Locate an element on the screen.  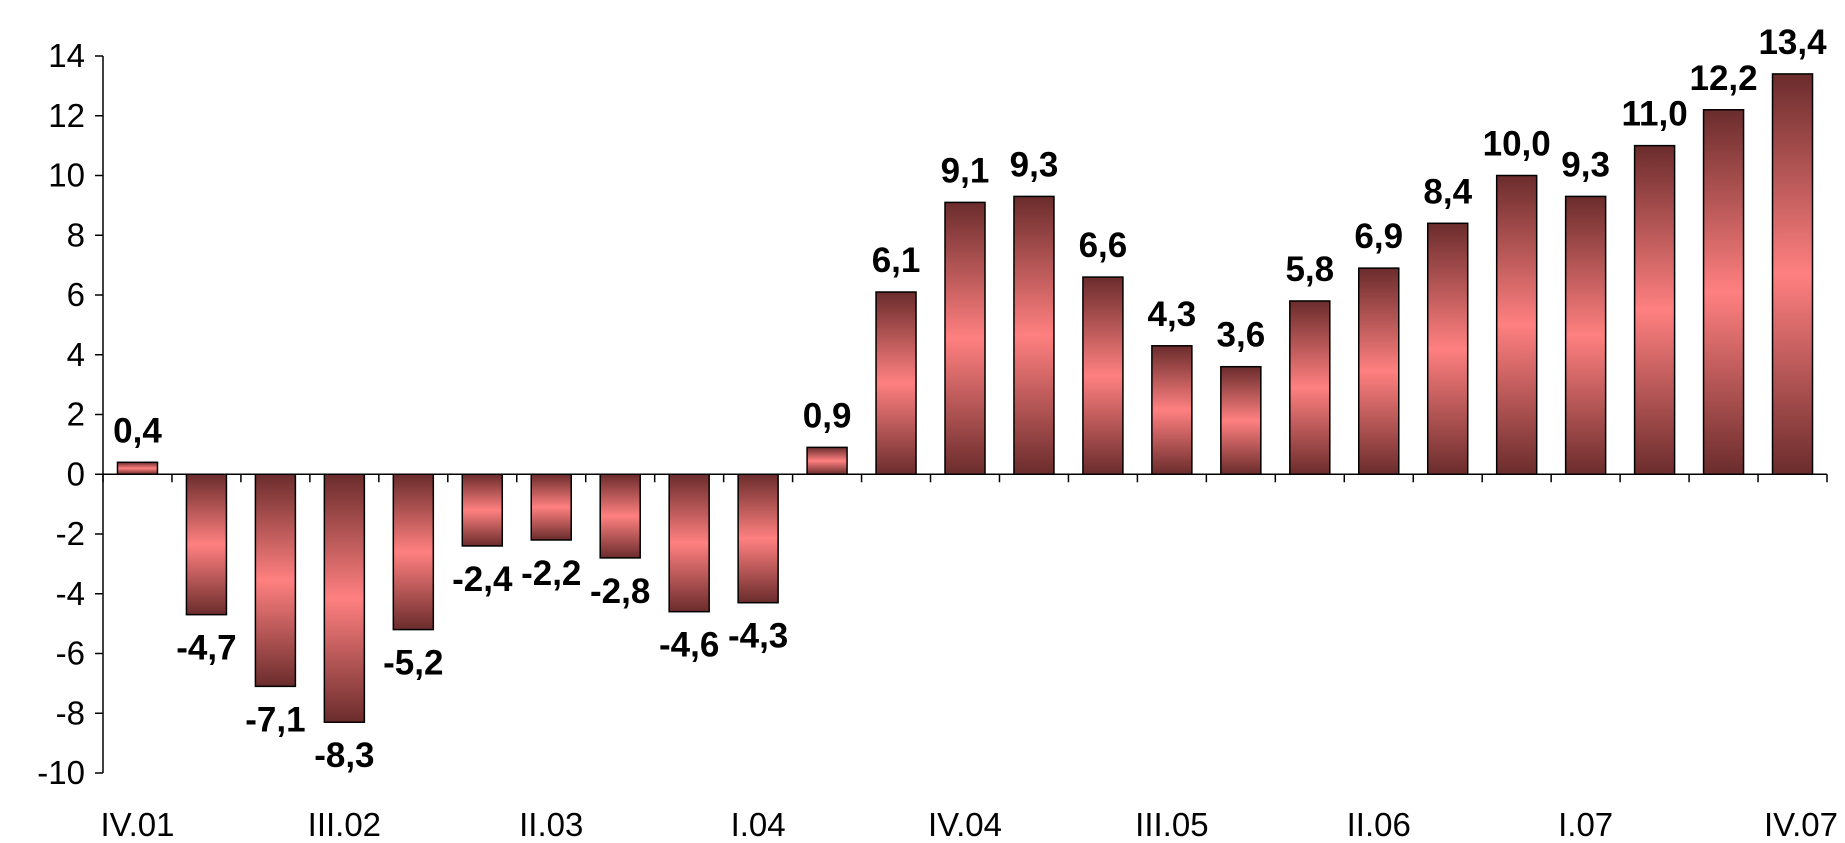
x-tick-label: III.02 is located at coordinates (344, 824).